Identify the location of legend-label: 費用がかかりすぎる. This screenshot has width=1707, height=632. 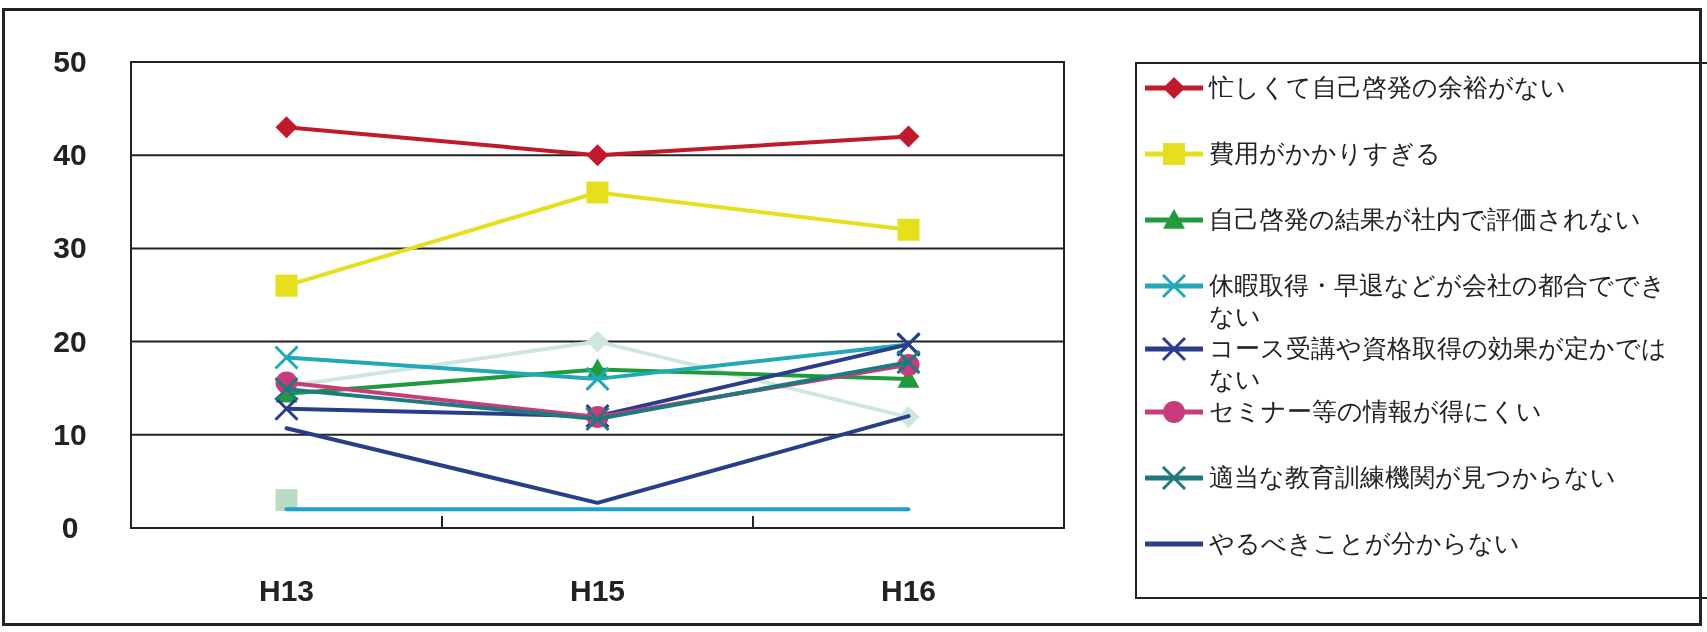
(1325, 153).